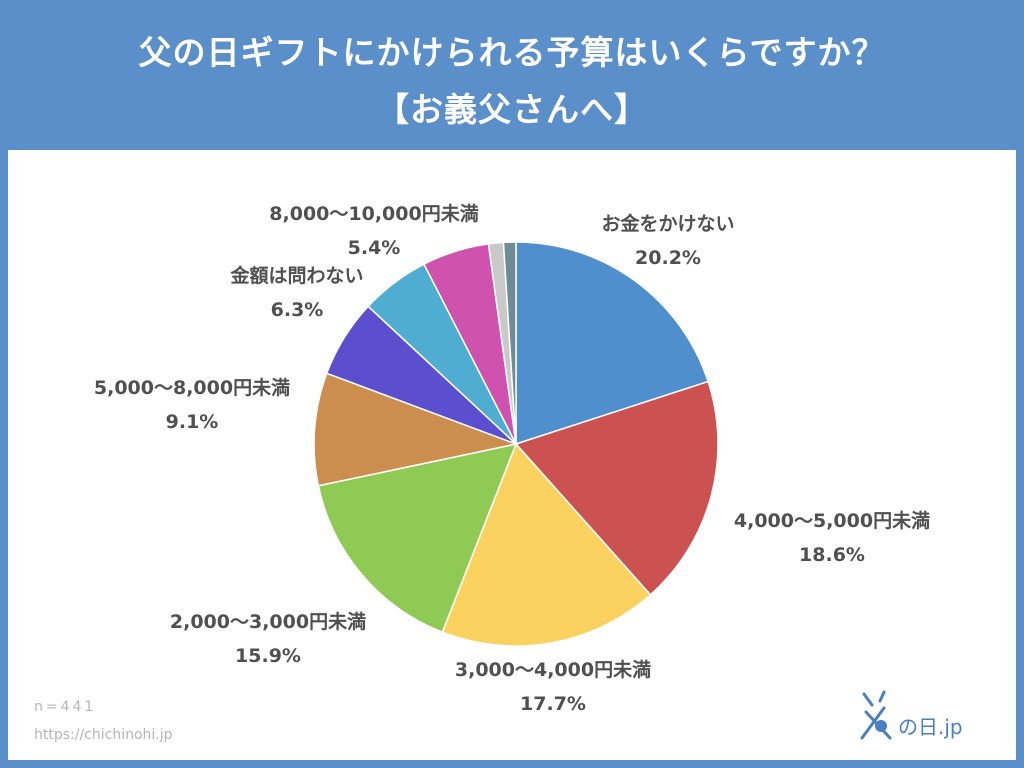 The height and width of the screenshot is (768, 1024). What do you see at coordinates (512, 52) in the screenshot?
I see `chart-title-line1: 父の日ギフトにかけられる予算はいくらですか？` at bounding box center [512, 52].